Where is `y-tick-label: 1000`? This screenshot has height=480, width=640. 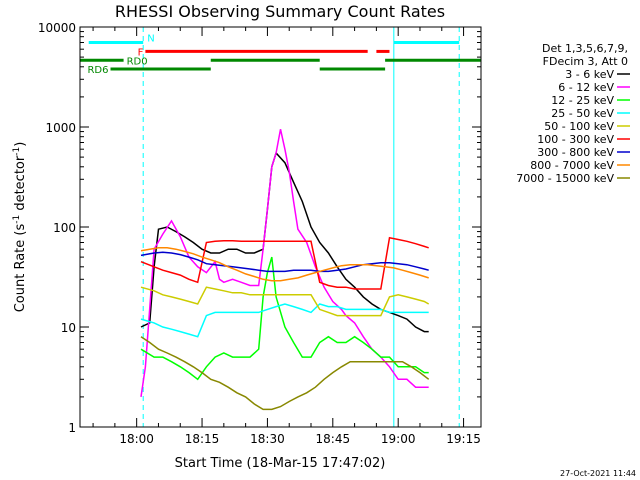
y-tick-label: 1000 is located at coordinates (60, 128).